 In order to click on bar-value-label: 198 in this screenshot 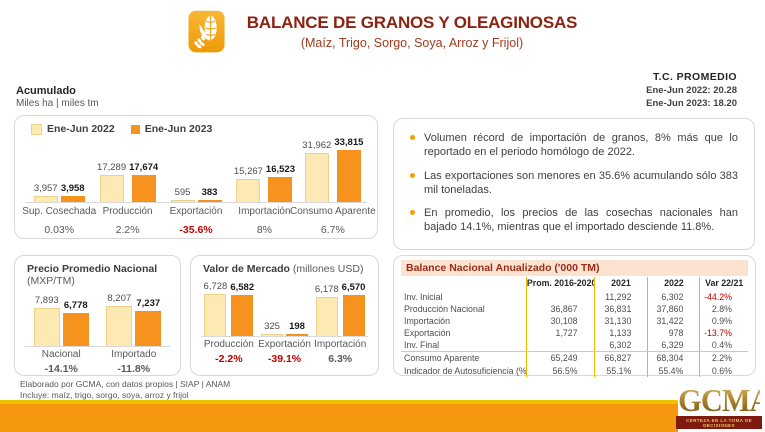, I will do `click(297, 326)`.